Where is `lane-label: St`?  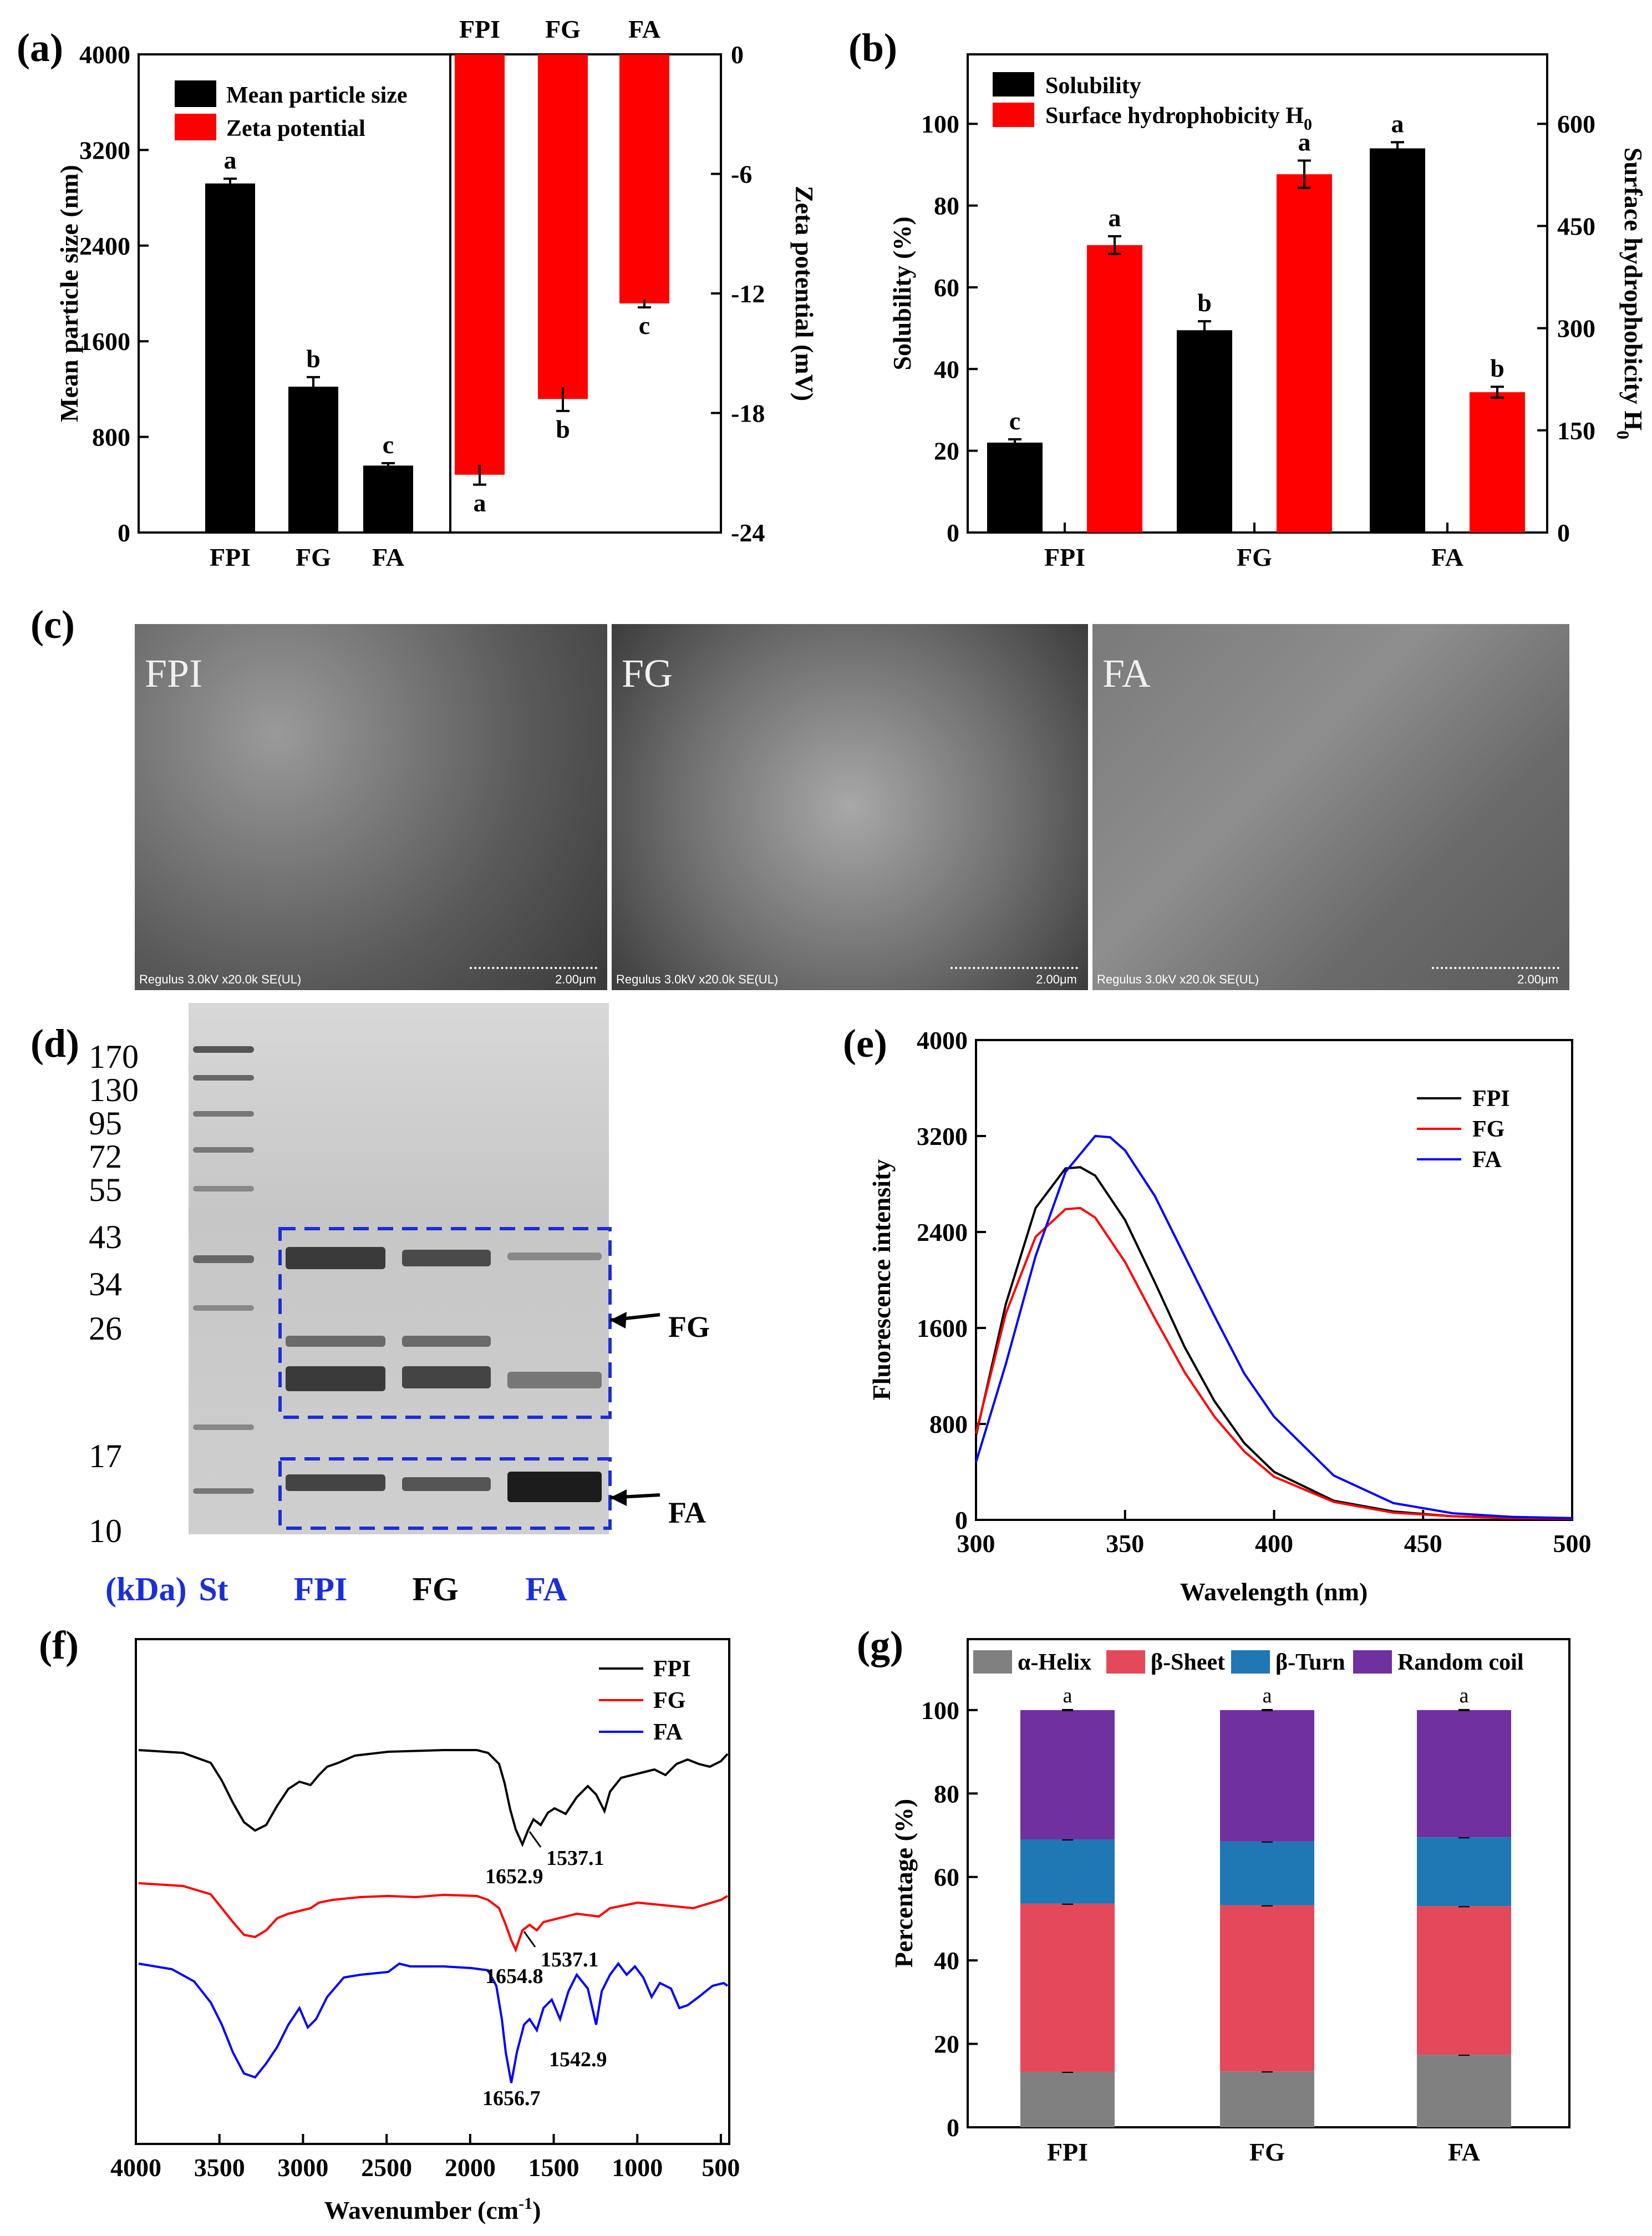 lane-label: St is located at coordinates (213, 1589).